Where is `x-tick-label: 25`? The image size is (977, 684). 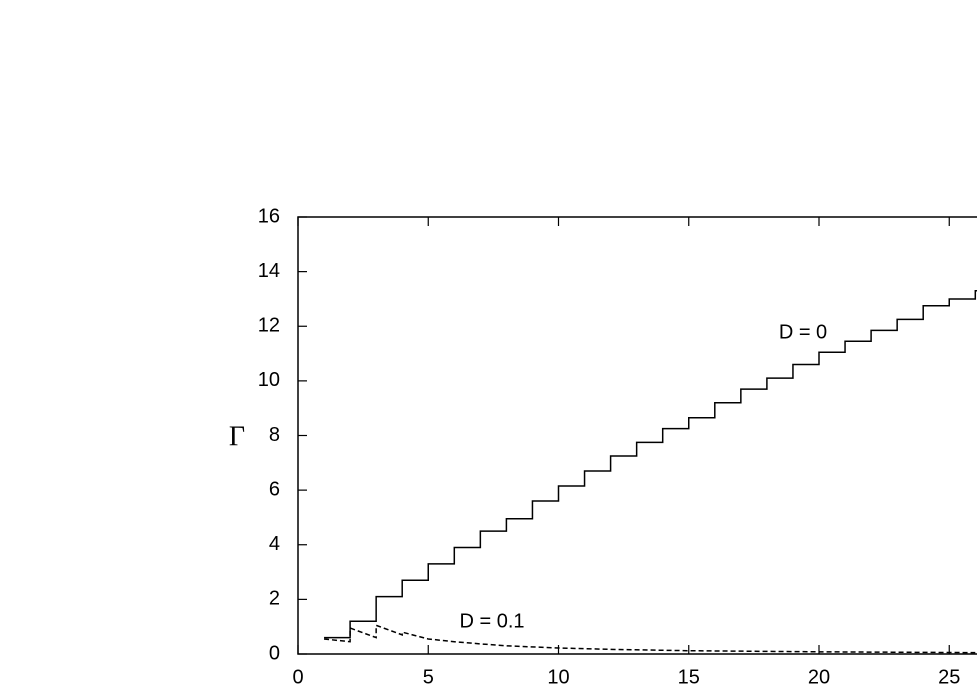 x-tick-label: 25 is located at coordinates (949, 675).